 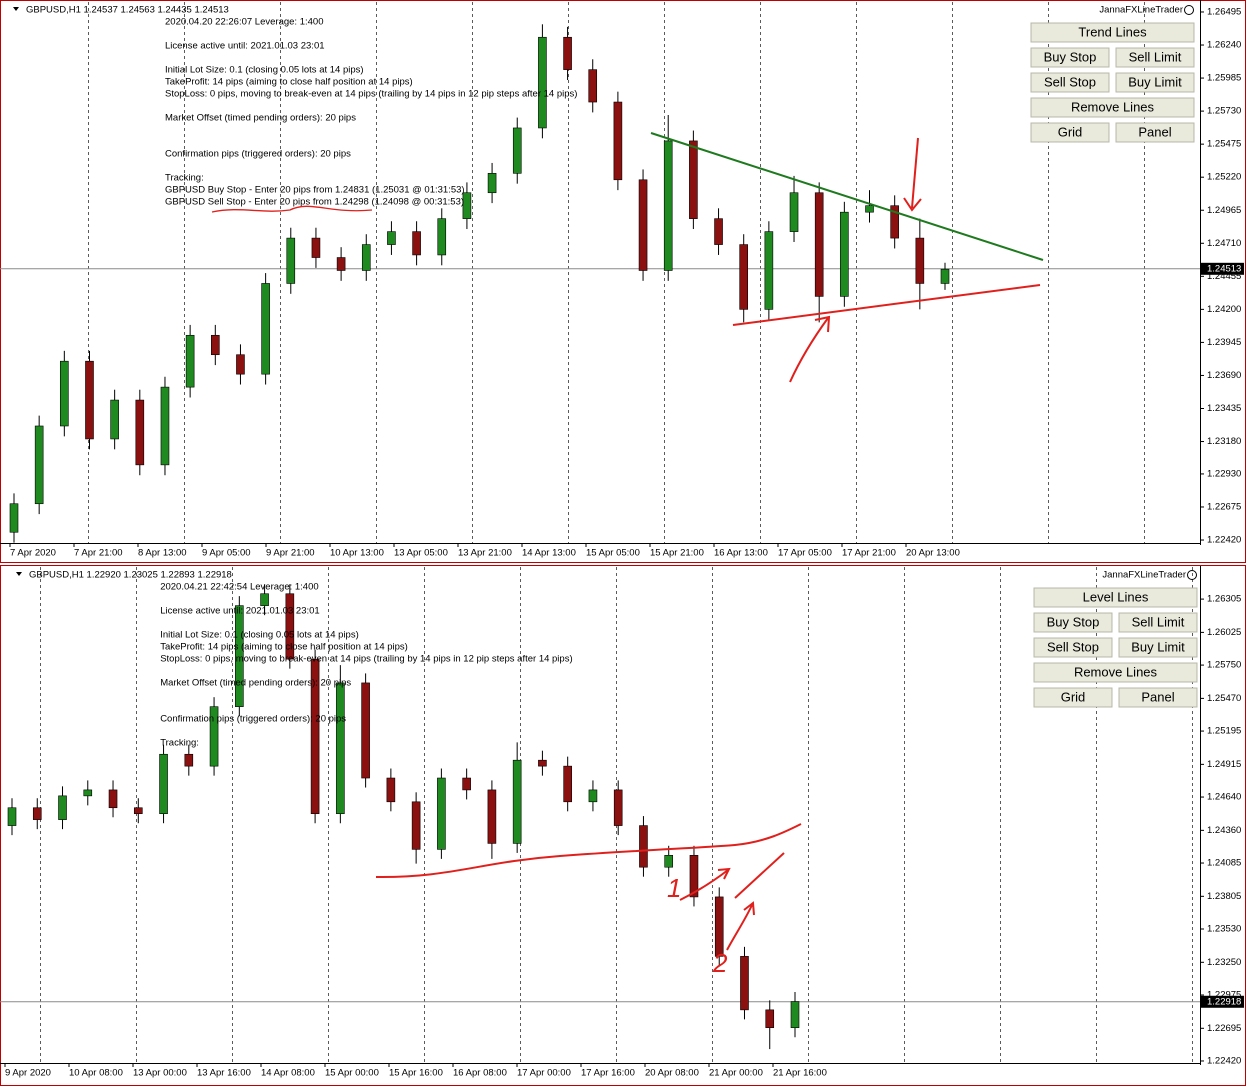 I want to click on x-tick-label: 15 Apr 05:00, so click(x=613, y=553).